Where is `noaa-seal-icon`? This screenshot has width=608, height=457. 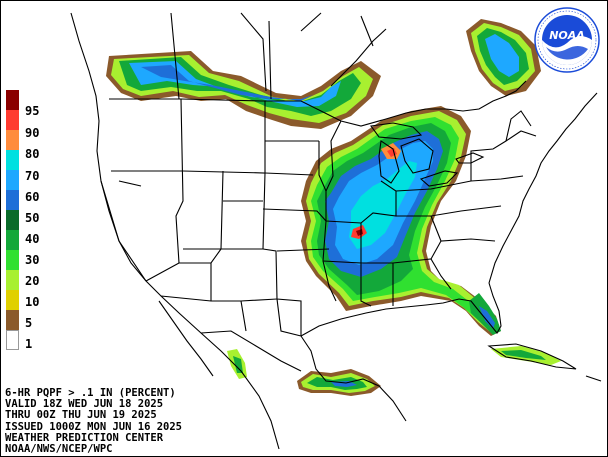 noaa-seal-icon is located at coordinates (567, 40).